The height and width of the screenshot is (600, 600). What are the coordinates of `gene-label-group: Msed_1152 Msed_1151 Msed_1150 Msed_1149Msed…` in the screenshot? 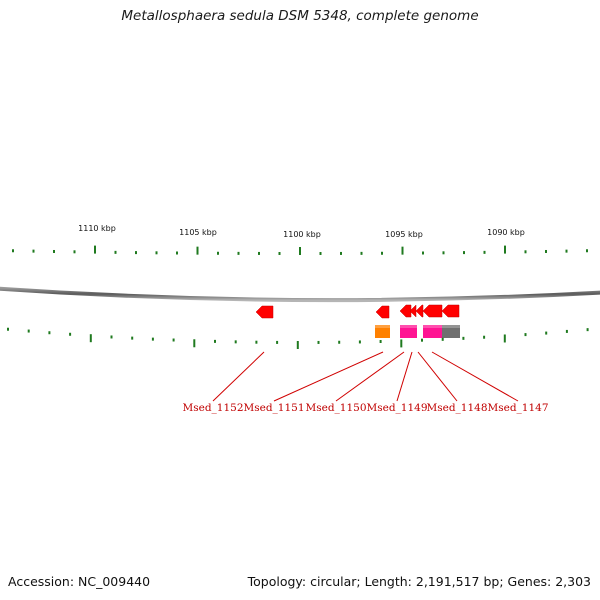 It's located at (365, 408).